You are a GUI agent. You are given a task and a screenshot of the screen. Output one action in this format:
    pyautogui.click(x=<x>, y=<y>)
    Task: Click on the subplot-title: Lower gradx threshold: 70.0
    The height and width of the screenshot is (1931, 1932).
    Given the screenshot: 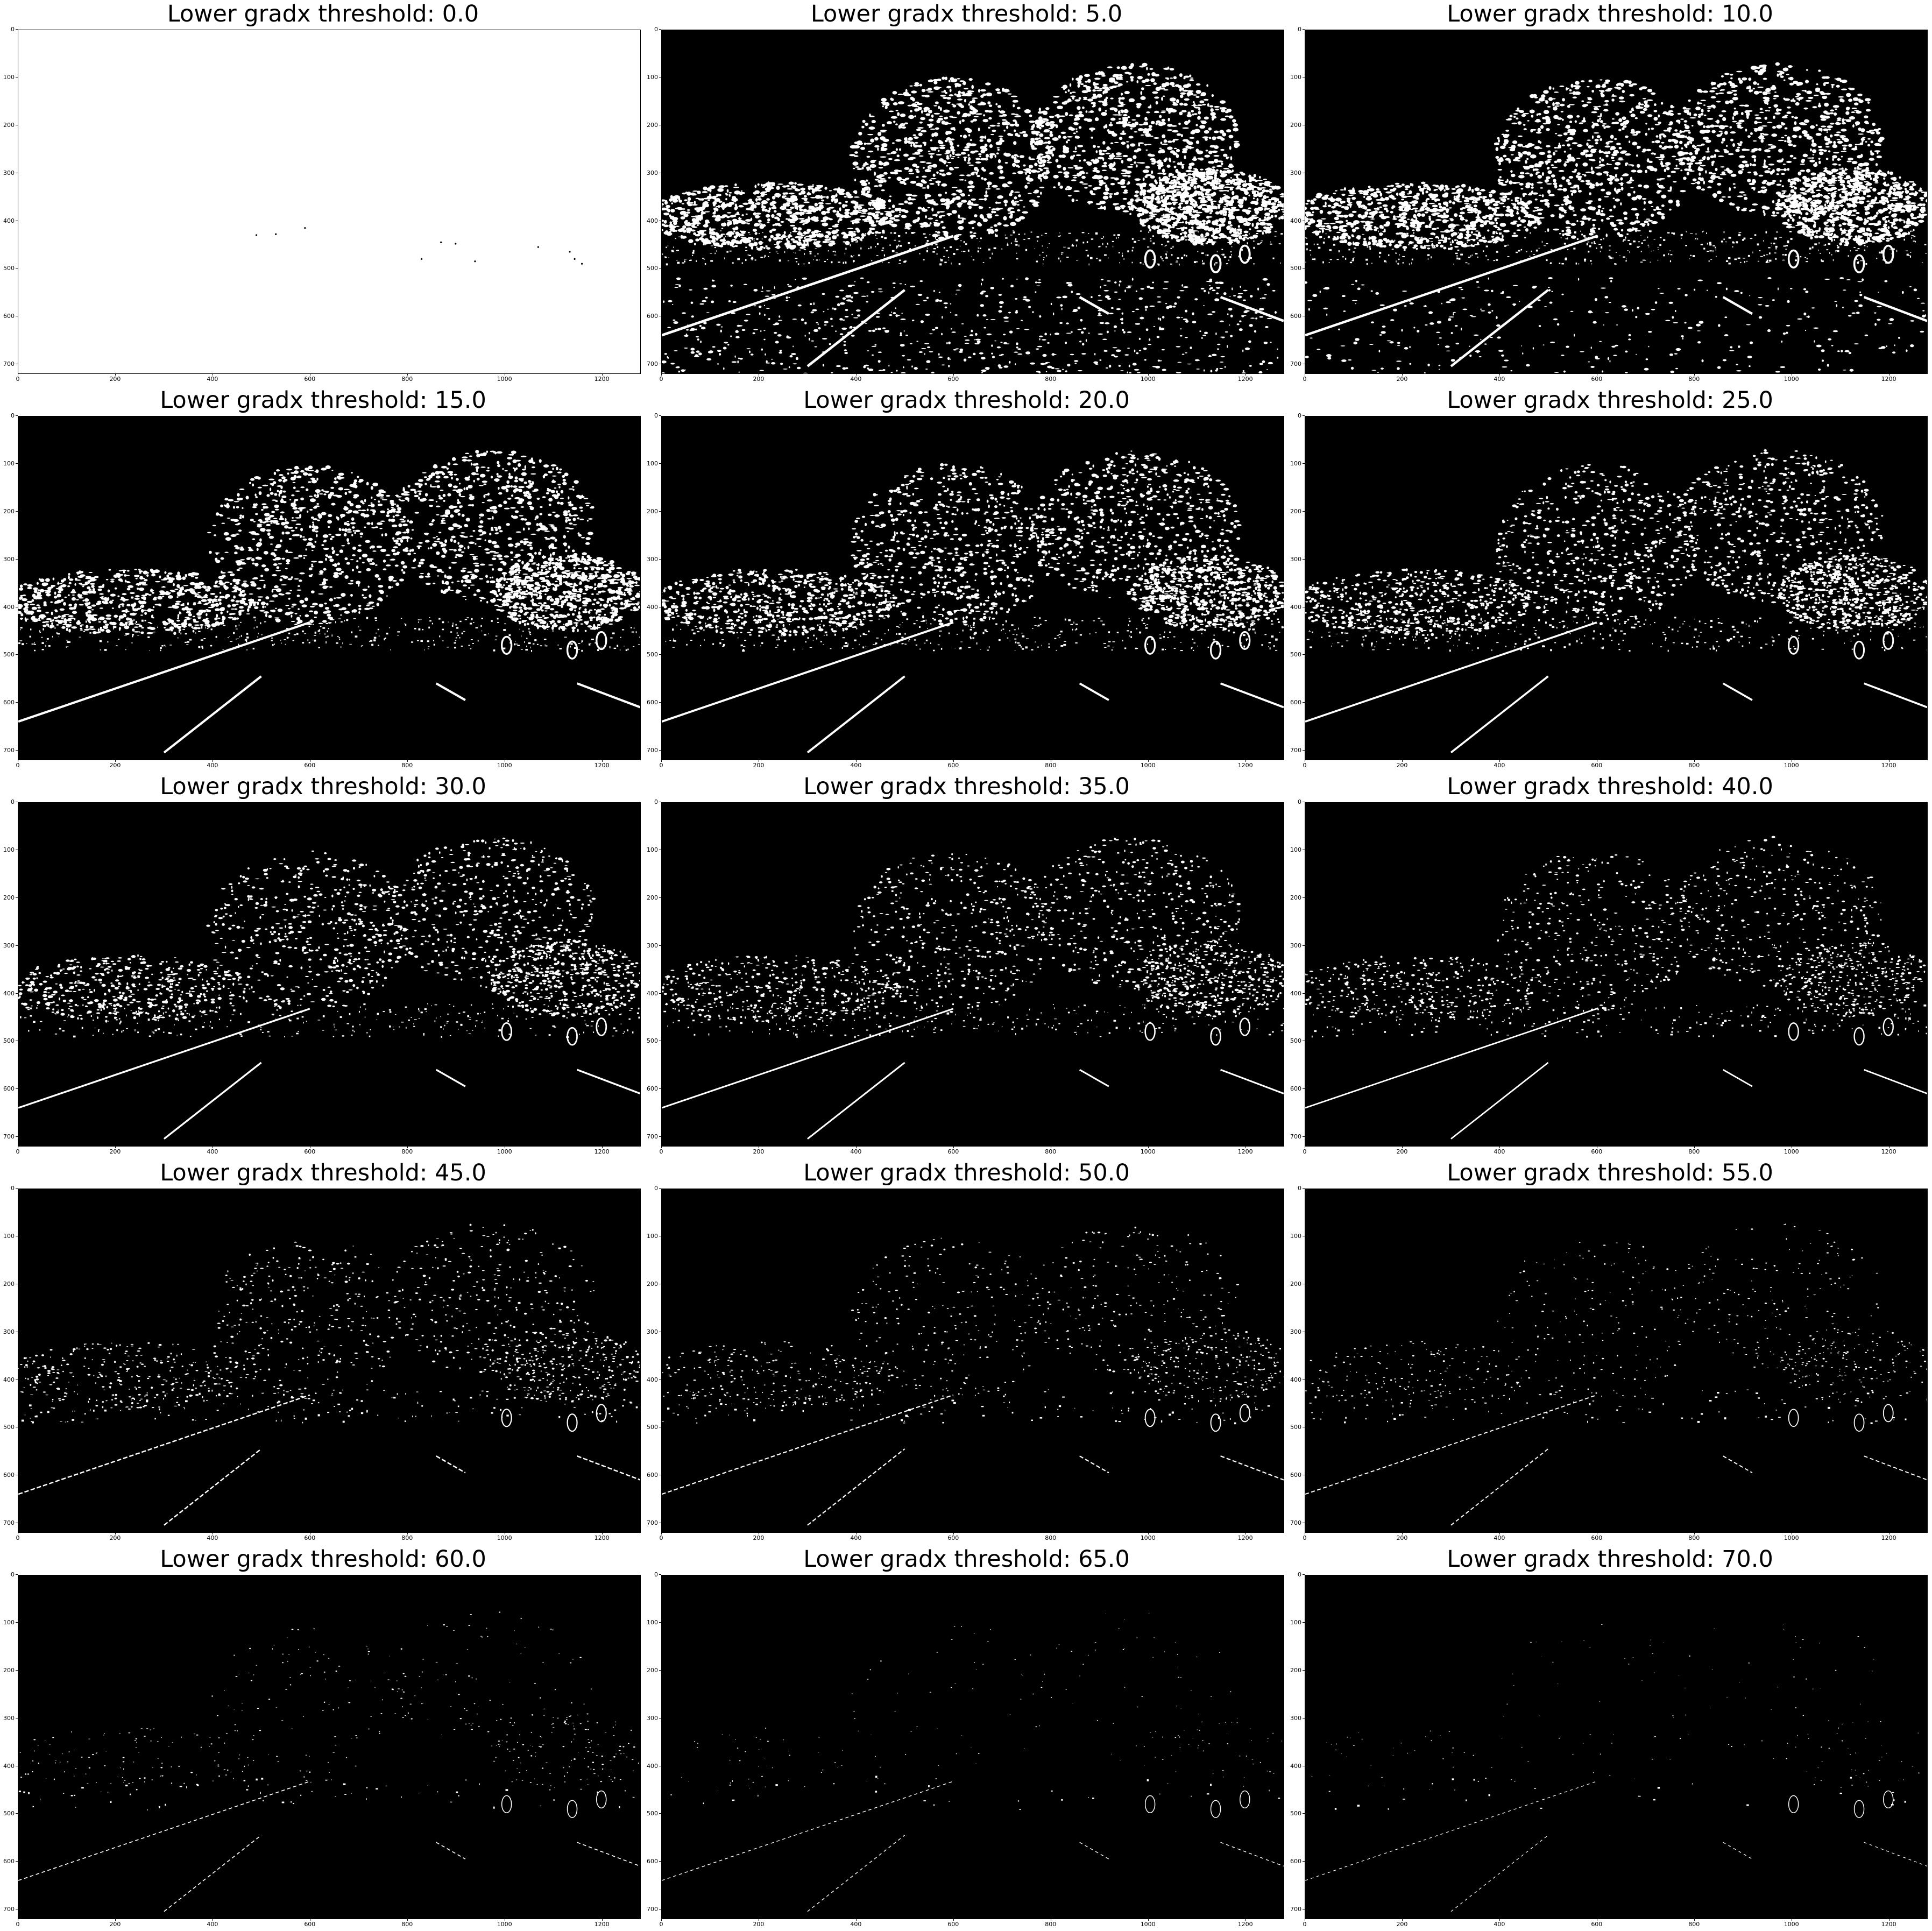 What is the action you would take?
    pyautogui.click(x=1610, y=1559)
    